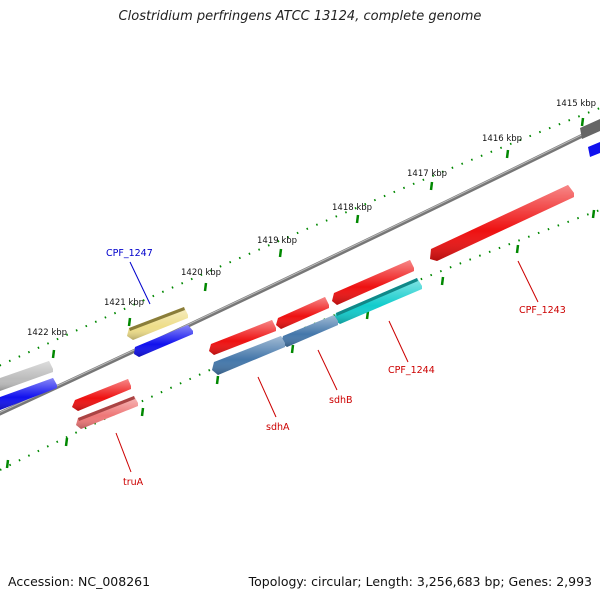  I want to click on leader-trua, so click(123, 452).